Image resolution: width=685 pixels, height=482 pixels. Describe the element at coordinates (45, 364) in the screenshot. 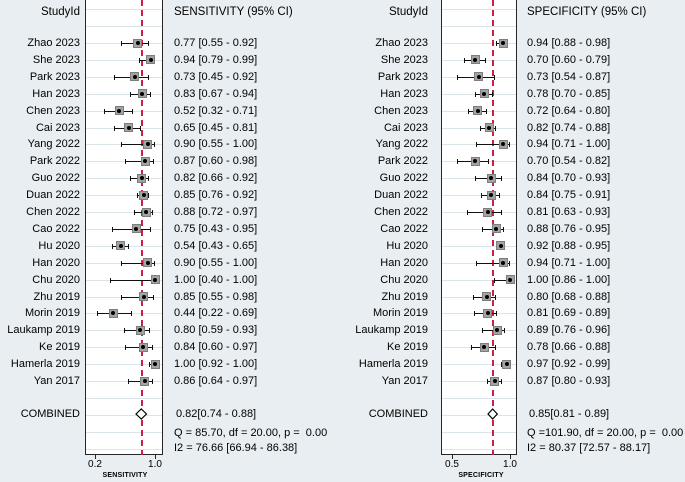

I see `study-label: Hamerla 2019` at that location.